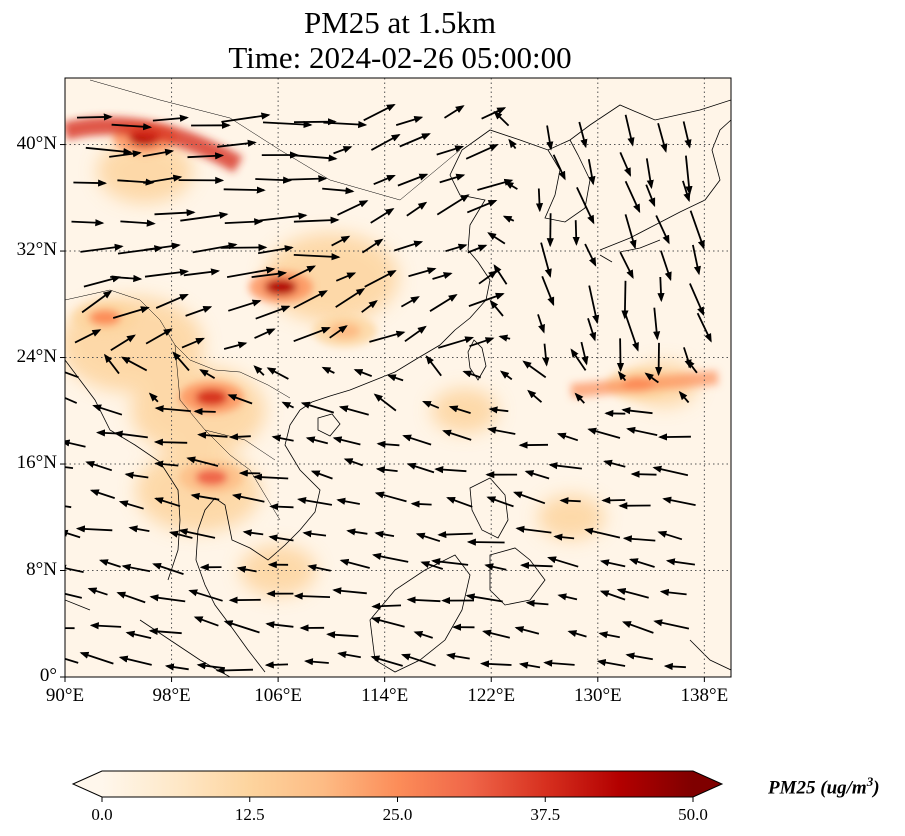 This screenshot has width=905, height=836. What do you see at coordinates (644, 384) in the screenshot?
I see `philippine-sea-streak` at bounding box center [644, 384].